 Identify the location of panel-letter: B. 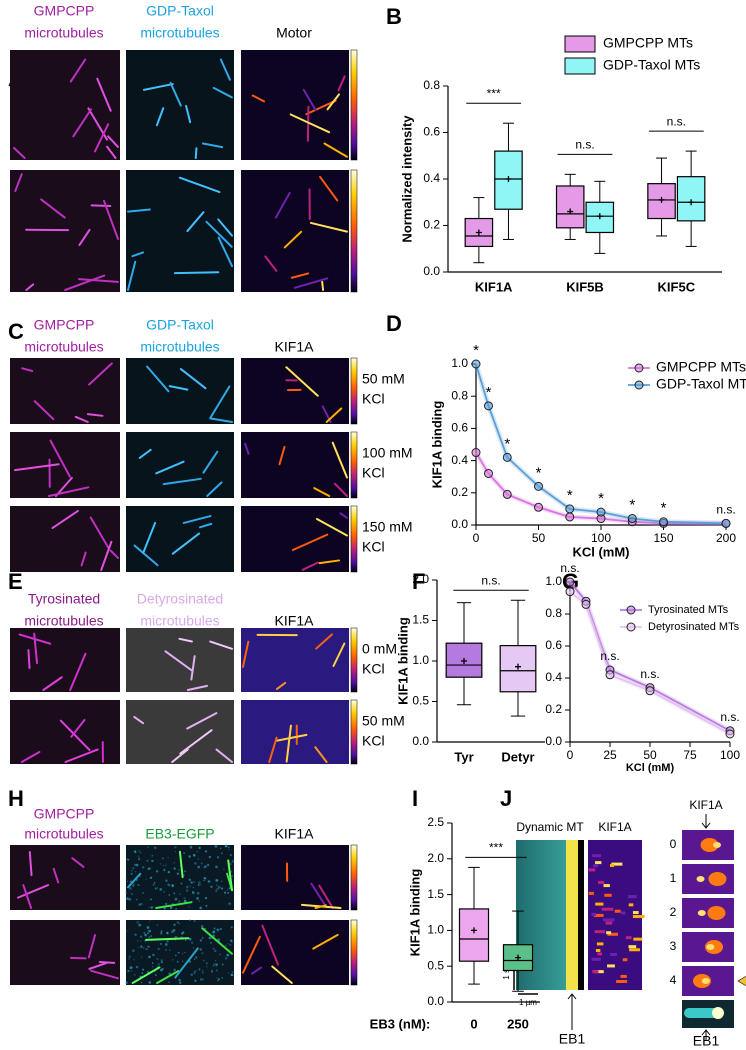
(394, 16).